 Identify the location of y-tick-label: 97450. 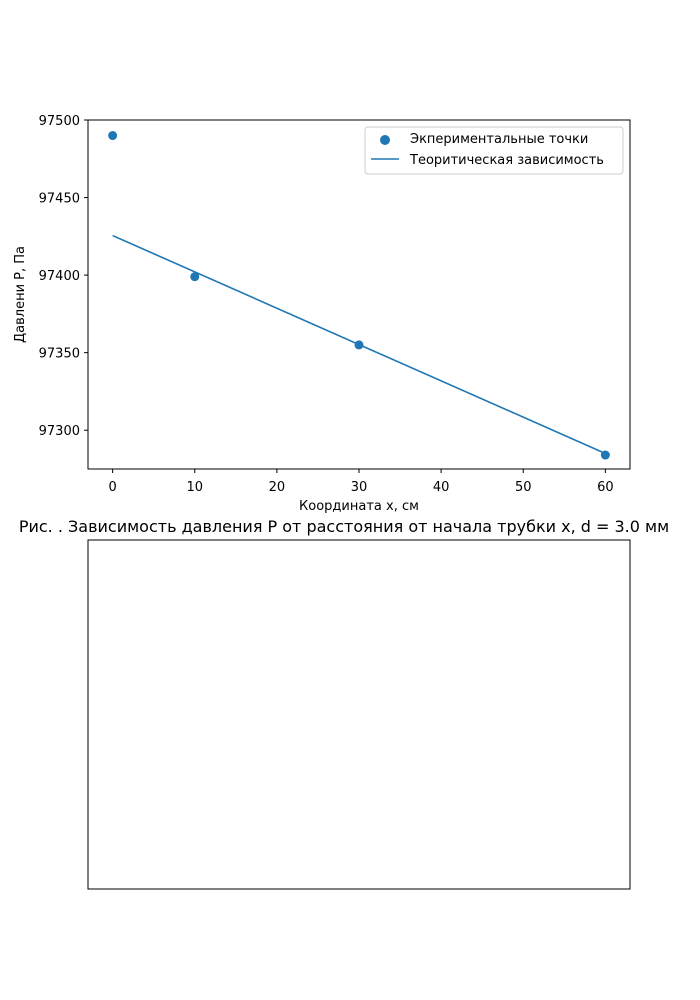
(59, 199).